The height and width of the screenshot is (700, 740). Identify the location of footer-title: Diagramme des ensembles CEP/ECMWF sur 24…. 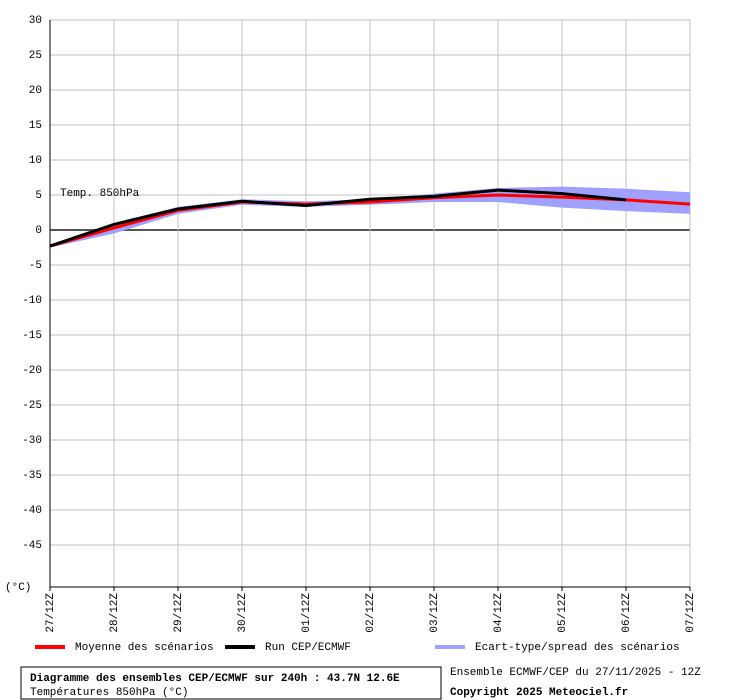
(215, 679).